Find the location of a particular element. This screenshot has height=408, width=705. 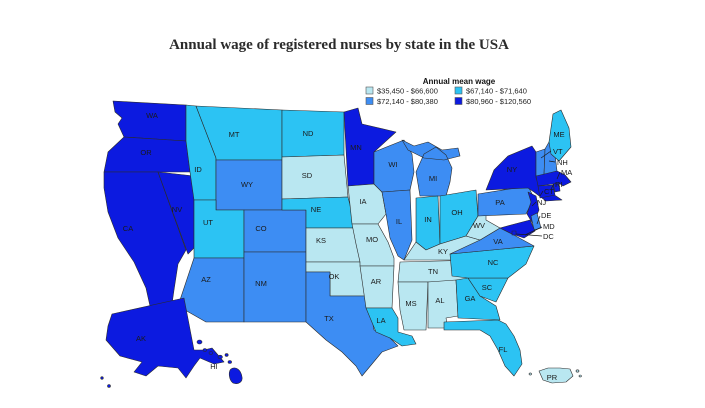

state-label-NM: NM is located at coordinates (261, 283).